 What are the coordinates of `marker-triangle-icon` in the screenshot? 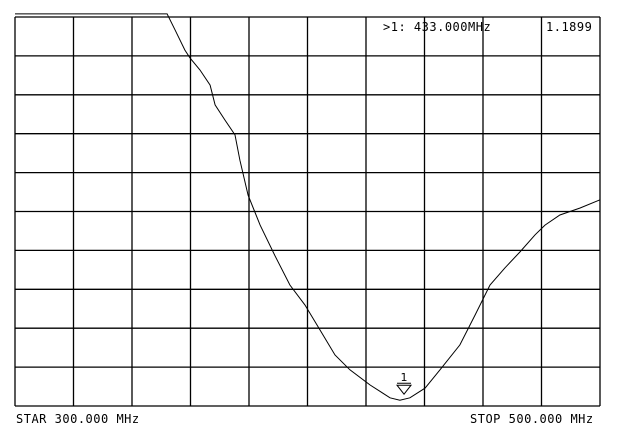 It's located at (404, 389).